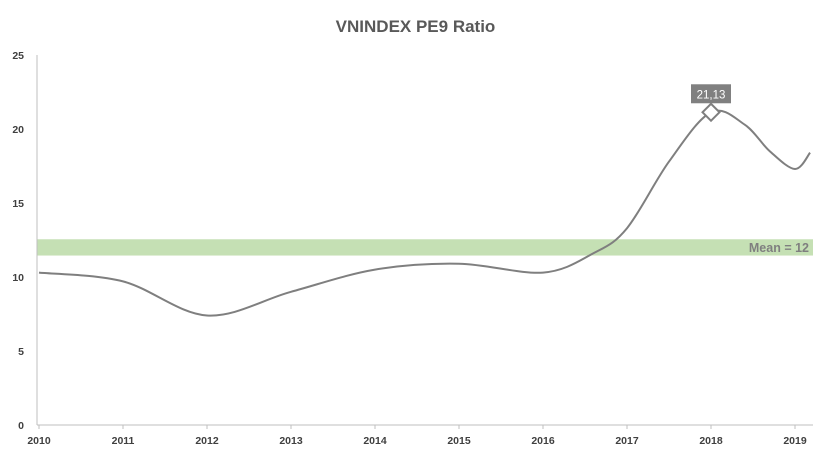 This screenshot has width=831, height=454. I want to click on y-tick-label: 0, so click(21, 426).